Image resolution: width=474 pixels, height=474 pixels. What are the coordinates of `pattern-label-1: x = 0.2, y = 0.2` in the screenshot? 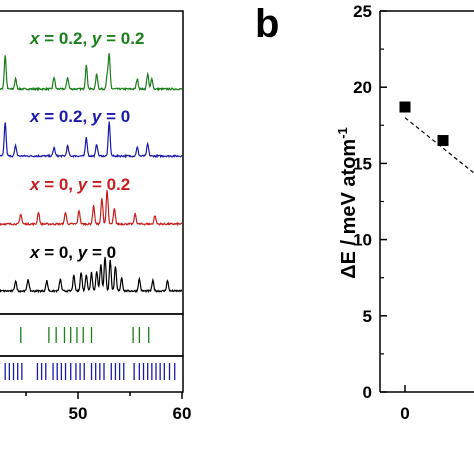 It's located at (86, 38).